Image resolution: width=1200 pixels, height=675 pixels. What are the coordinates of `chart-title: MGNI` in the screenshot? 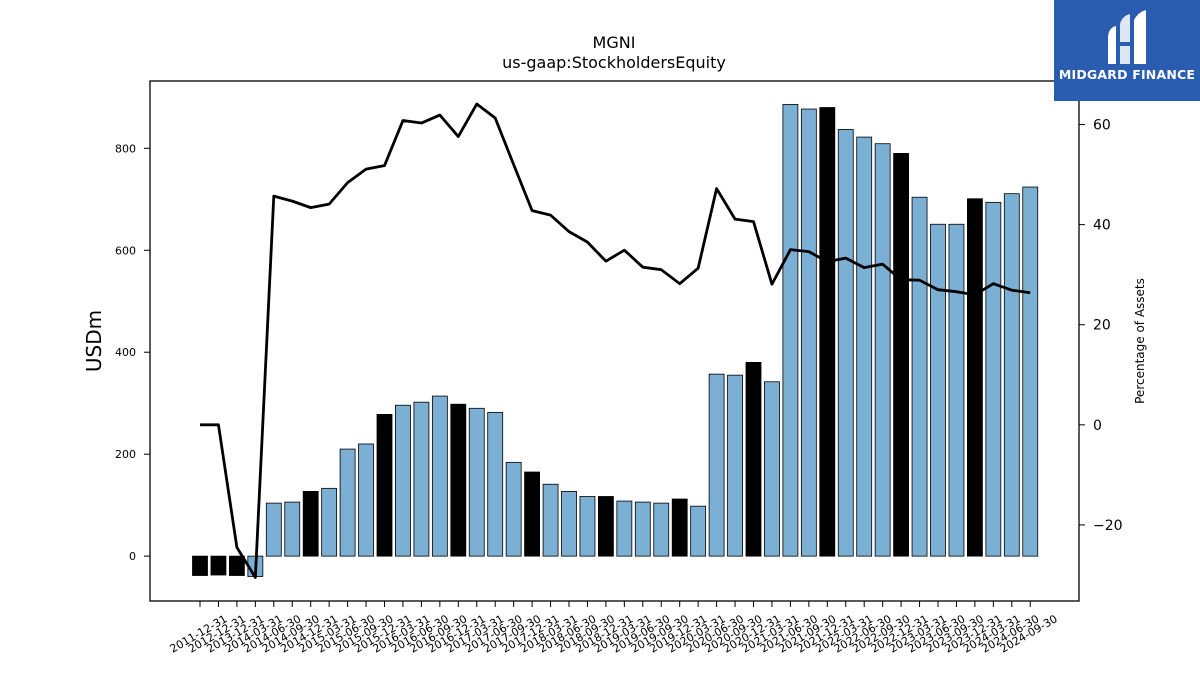 It's located at (614, 42).